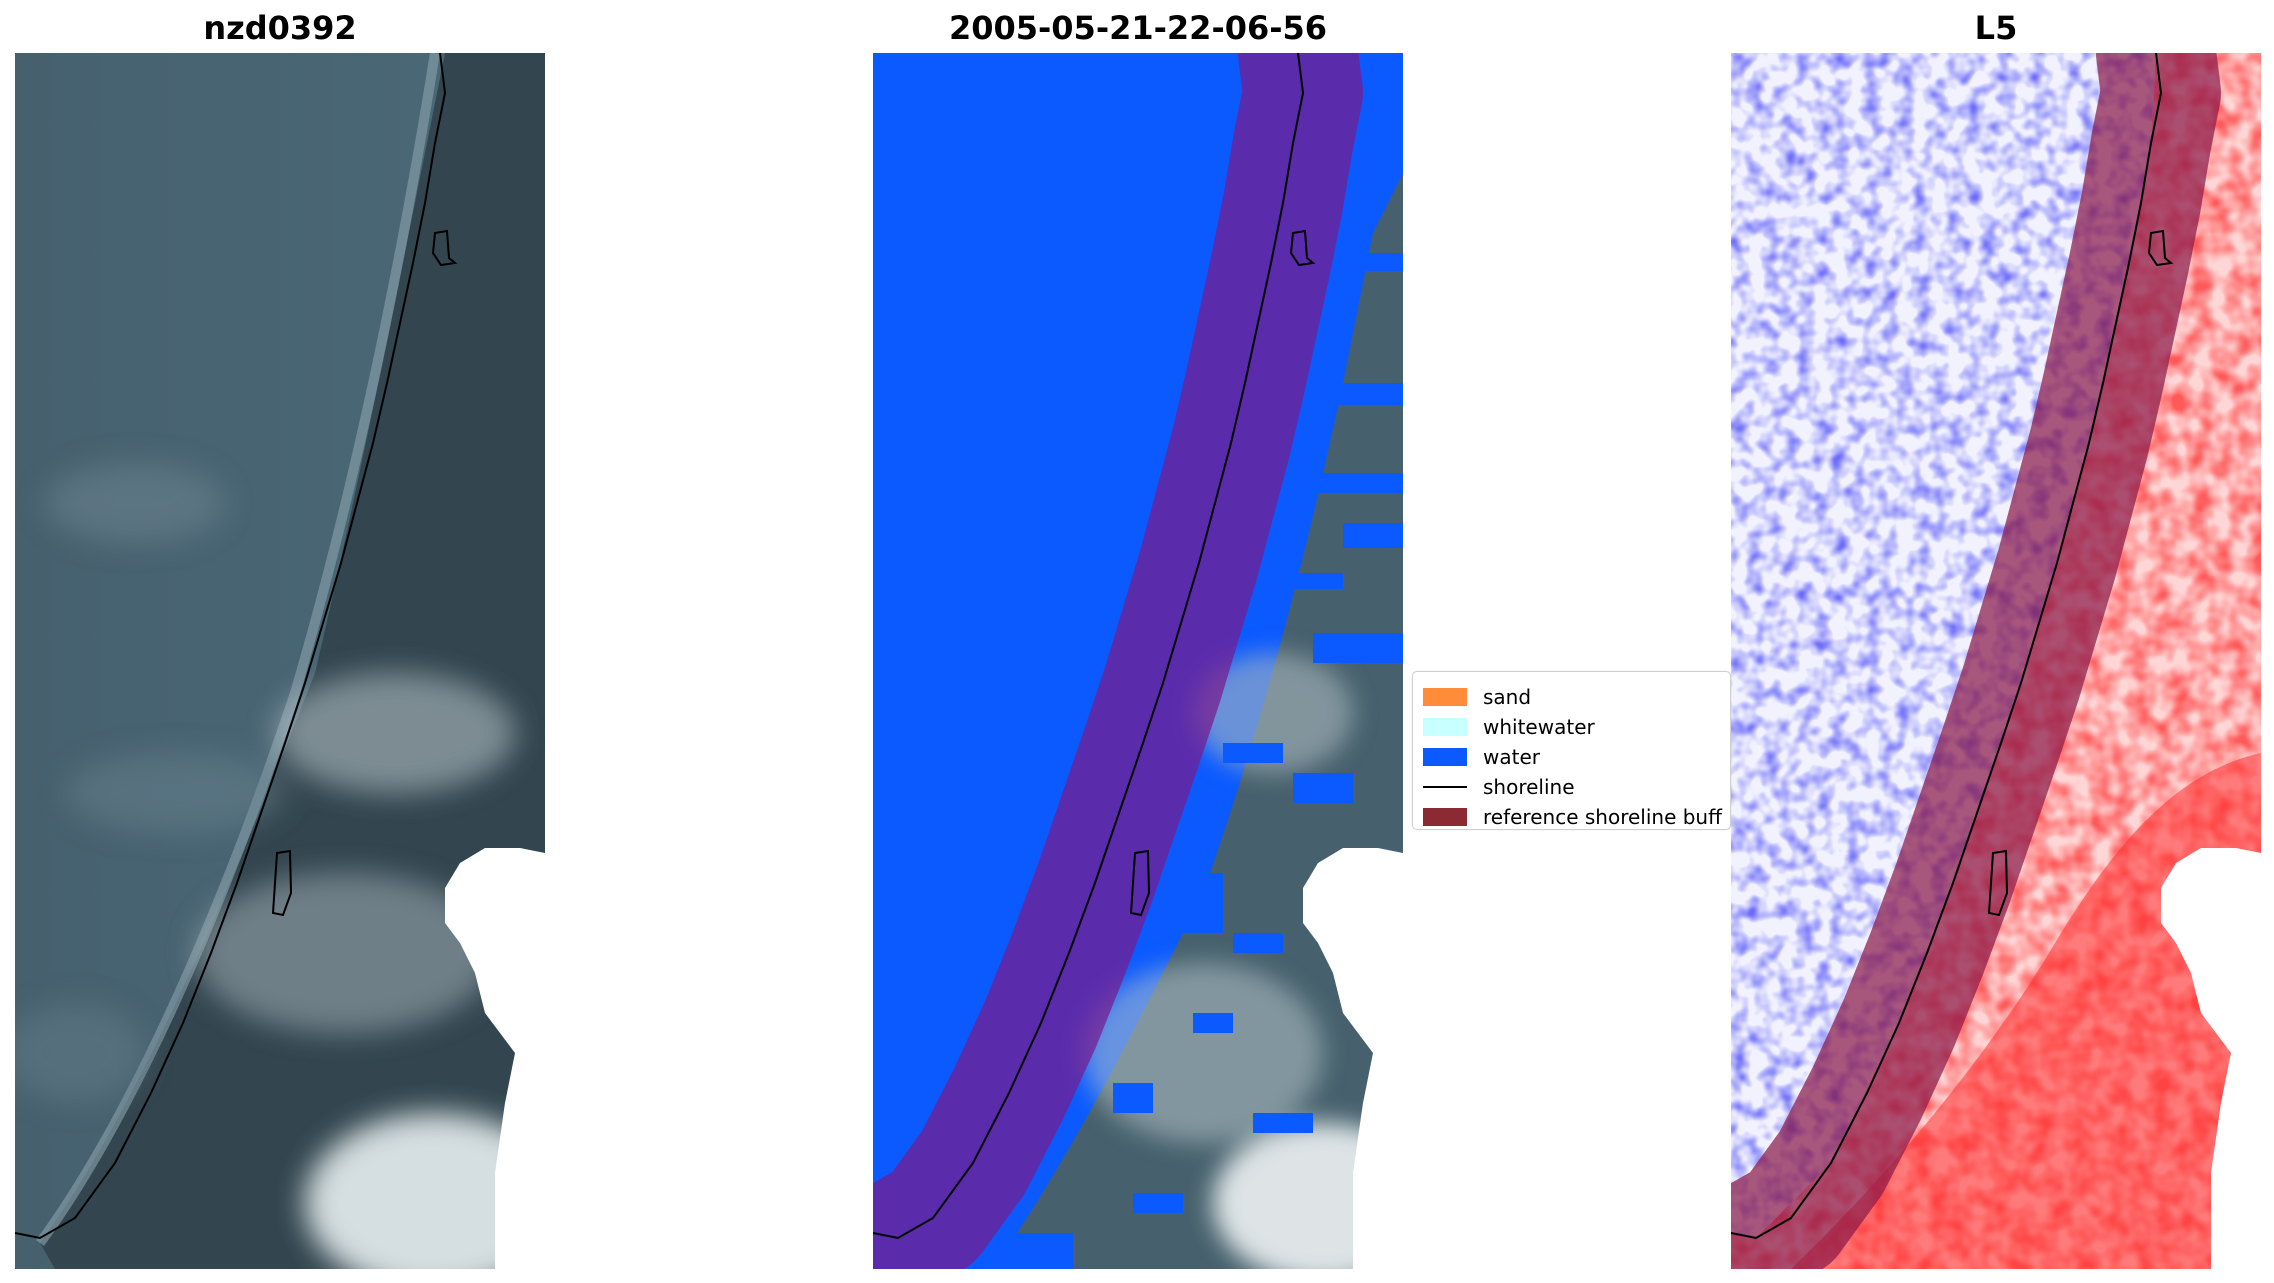 The image size is (2274, 1283). I want to click on legend-item-whitewater: whitewater, so click(1504, 727).